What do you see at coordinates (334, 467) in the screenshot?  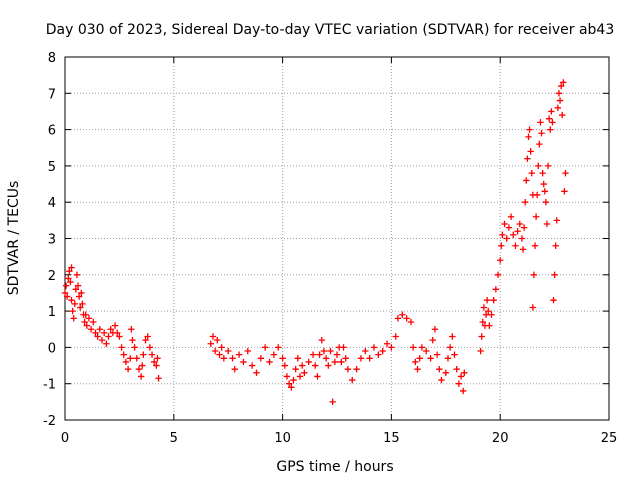 I see `x-axis-label: GPS time / hours` at bounding box center [334, 467].